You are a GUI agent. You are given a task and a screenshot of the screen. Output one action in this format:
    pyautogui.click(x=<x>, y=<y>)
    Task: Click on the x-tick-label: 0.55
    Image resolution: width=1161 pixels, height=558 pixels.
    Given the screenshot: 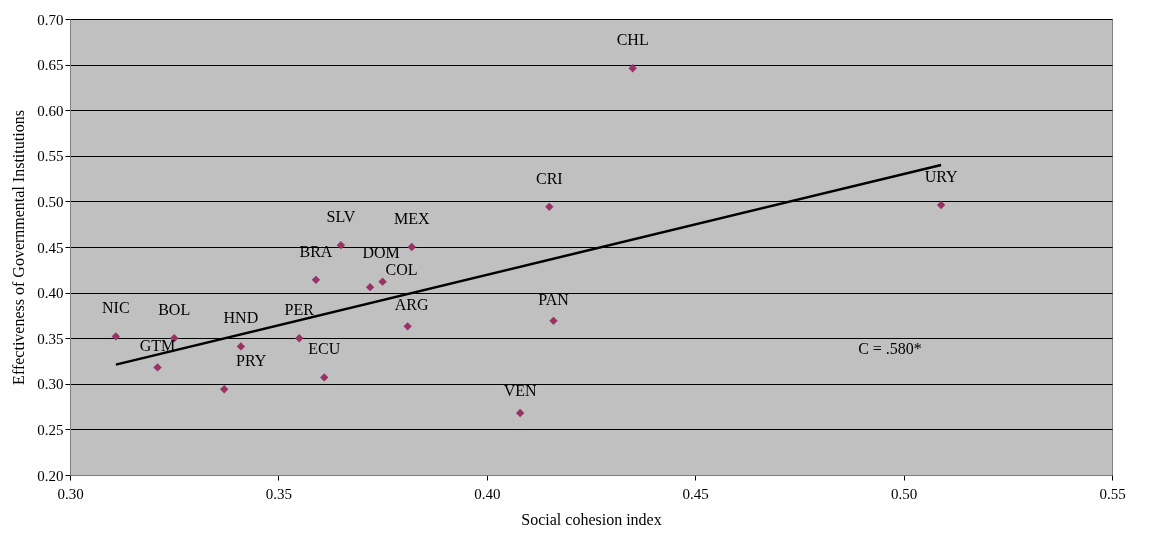 What is the action you would take?
    pyautogui.click(x=1112, y=493)
    